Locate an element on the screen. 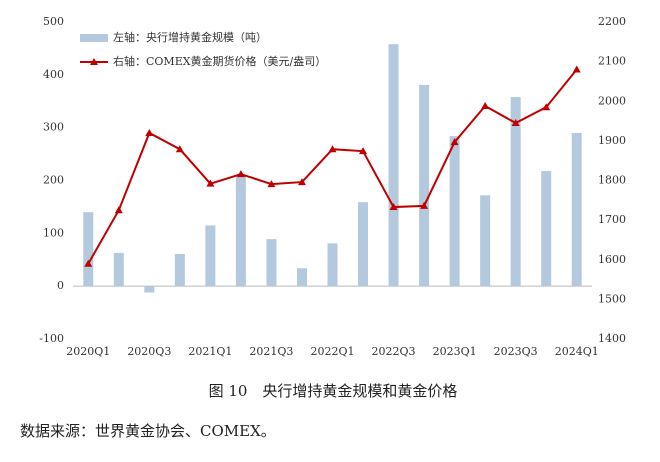 This screenshot has width=660, height=462. y2-tick-label: 2000 is located at coordinates (612, 100).